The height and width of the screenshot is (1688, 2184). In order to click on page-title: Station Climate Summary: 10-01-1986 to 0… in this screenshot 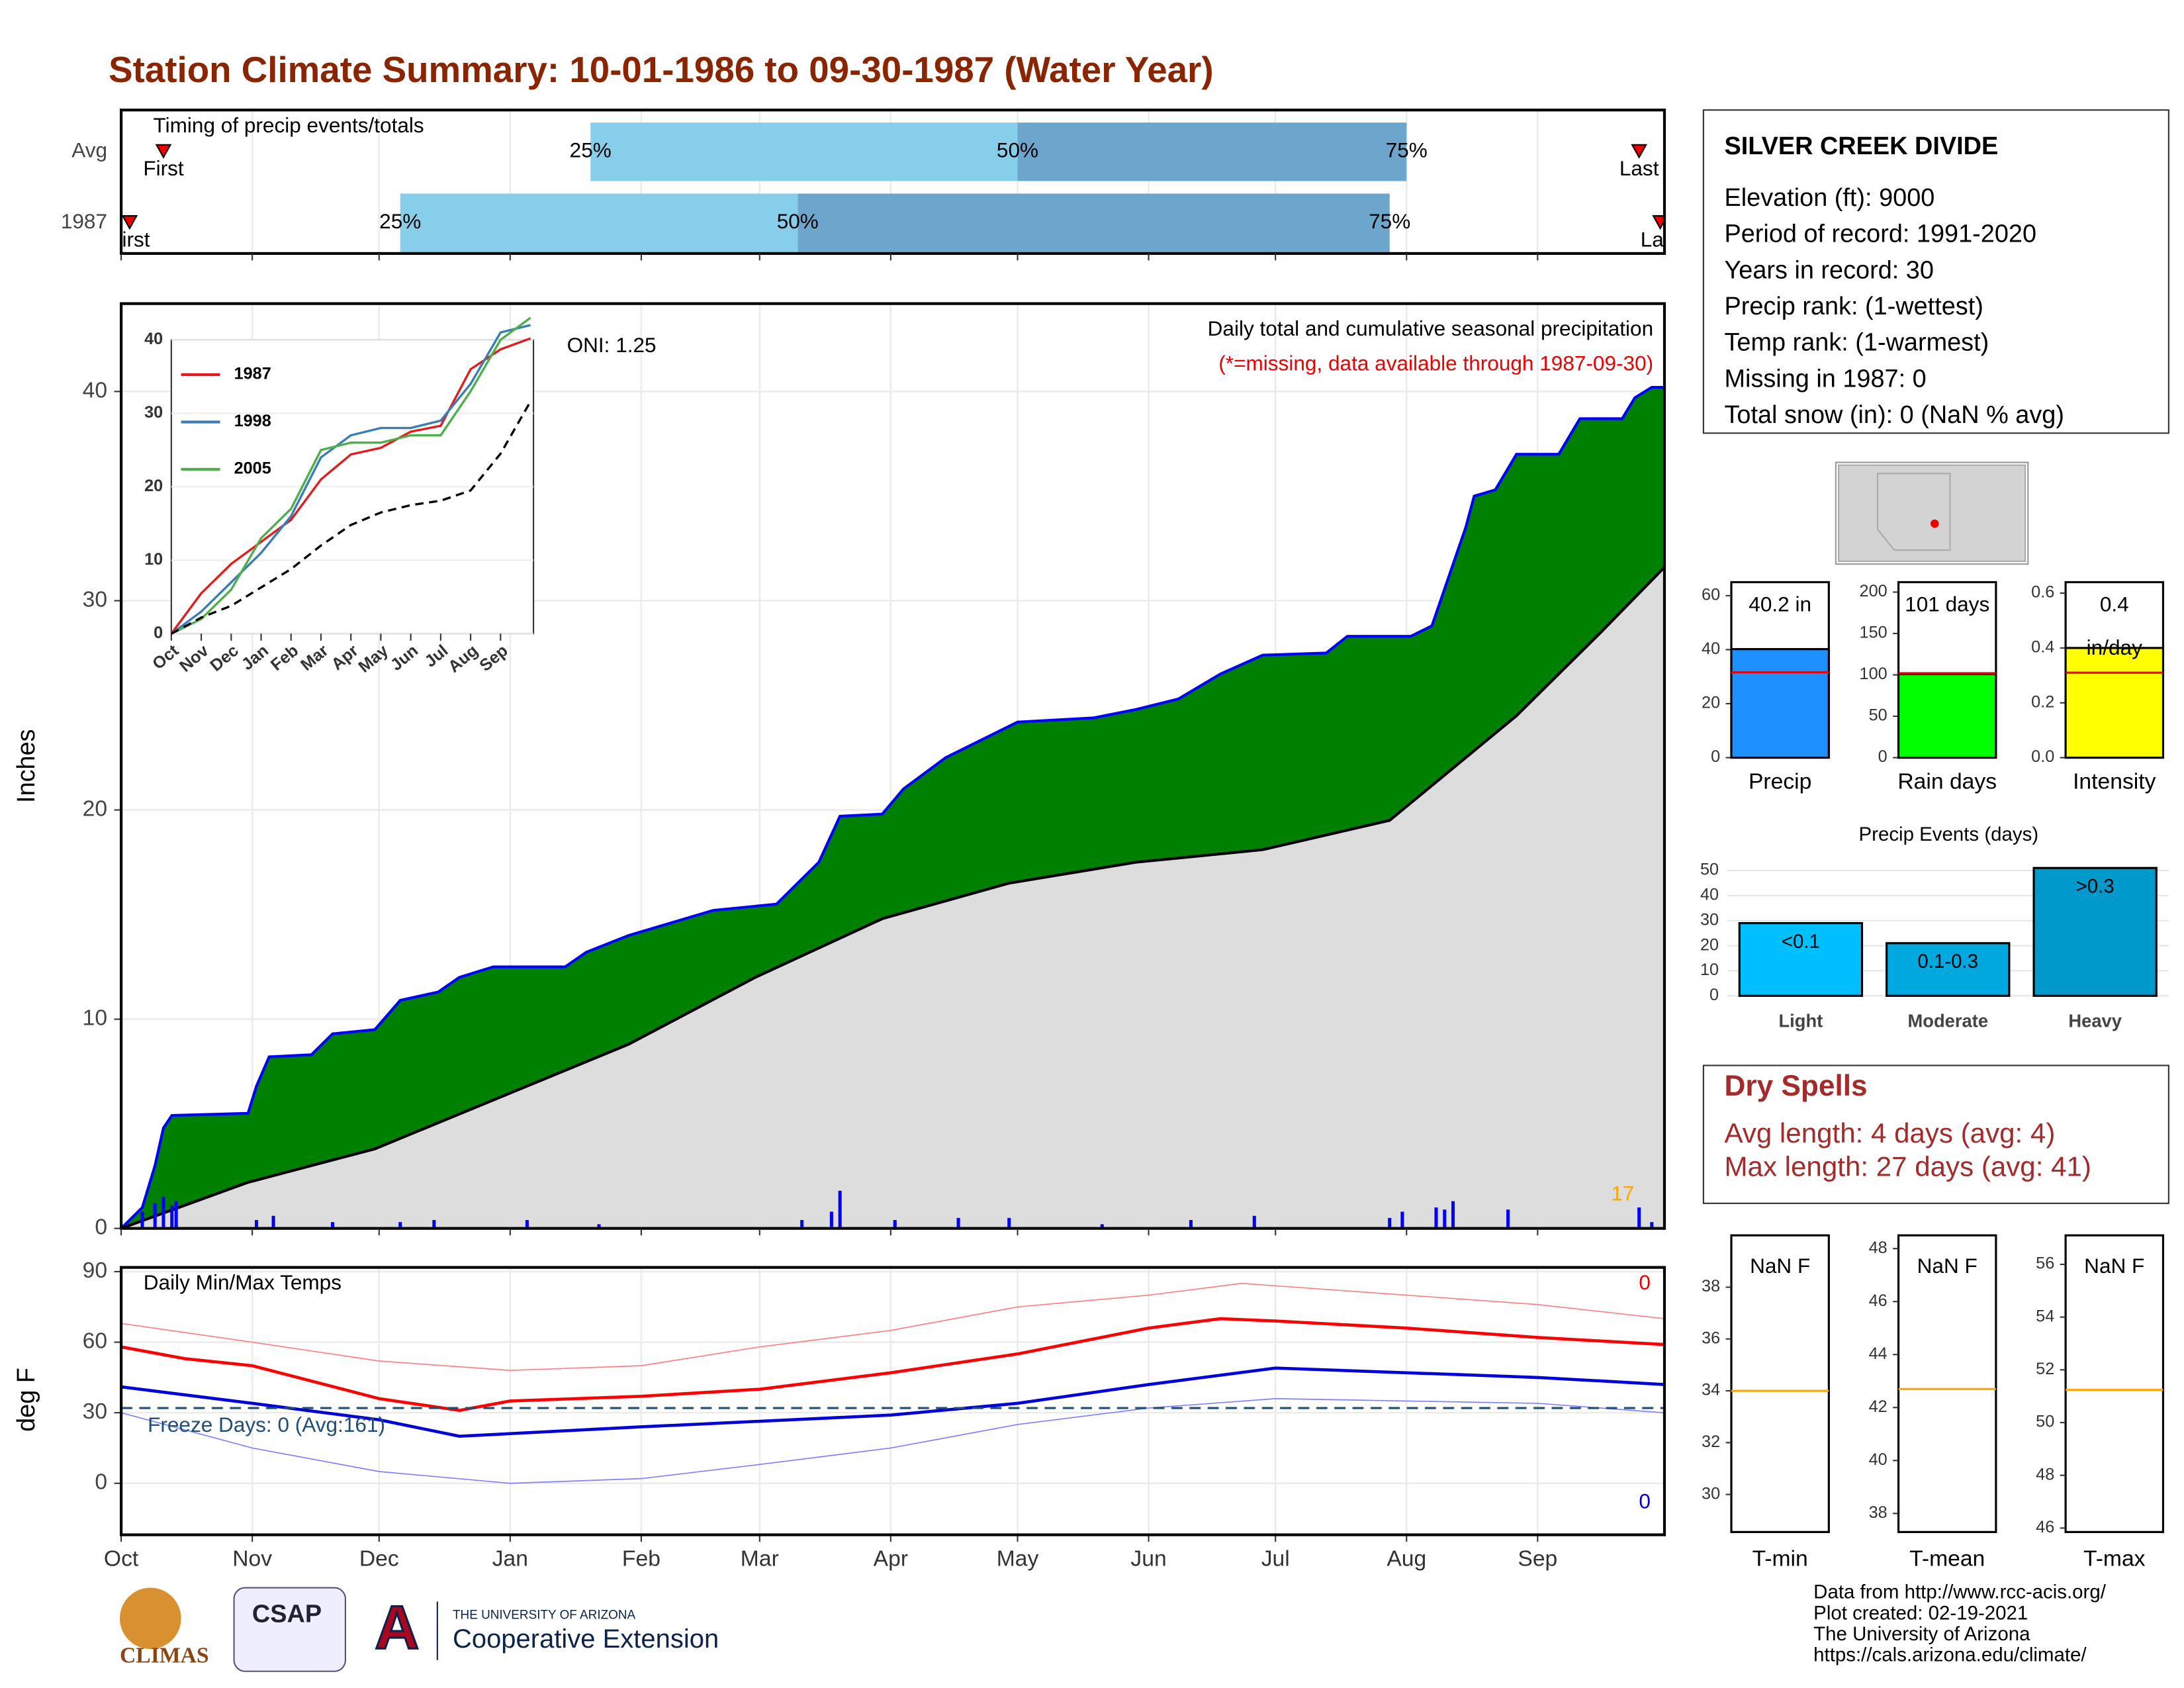, I will do `click(661, 69)`.